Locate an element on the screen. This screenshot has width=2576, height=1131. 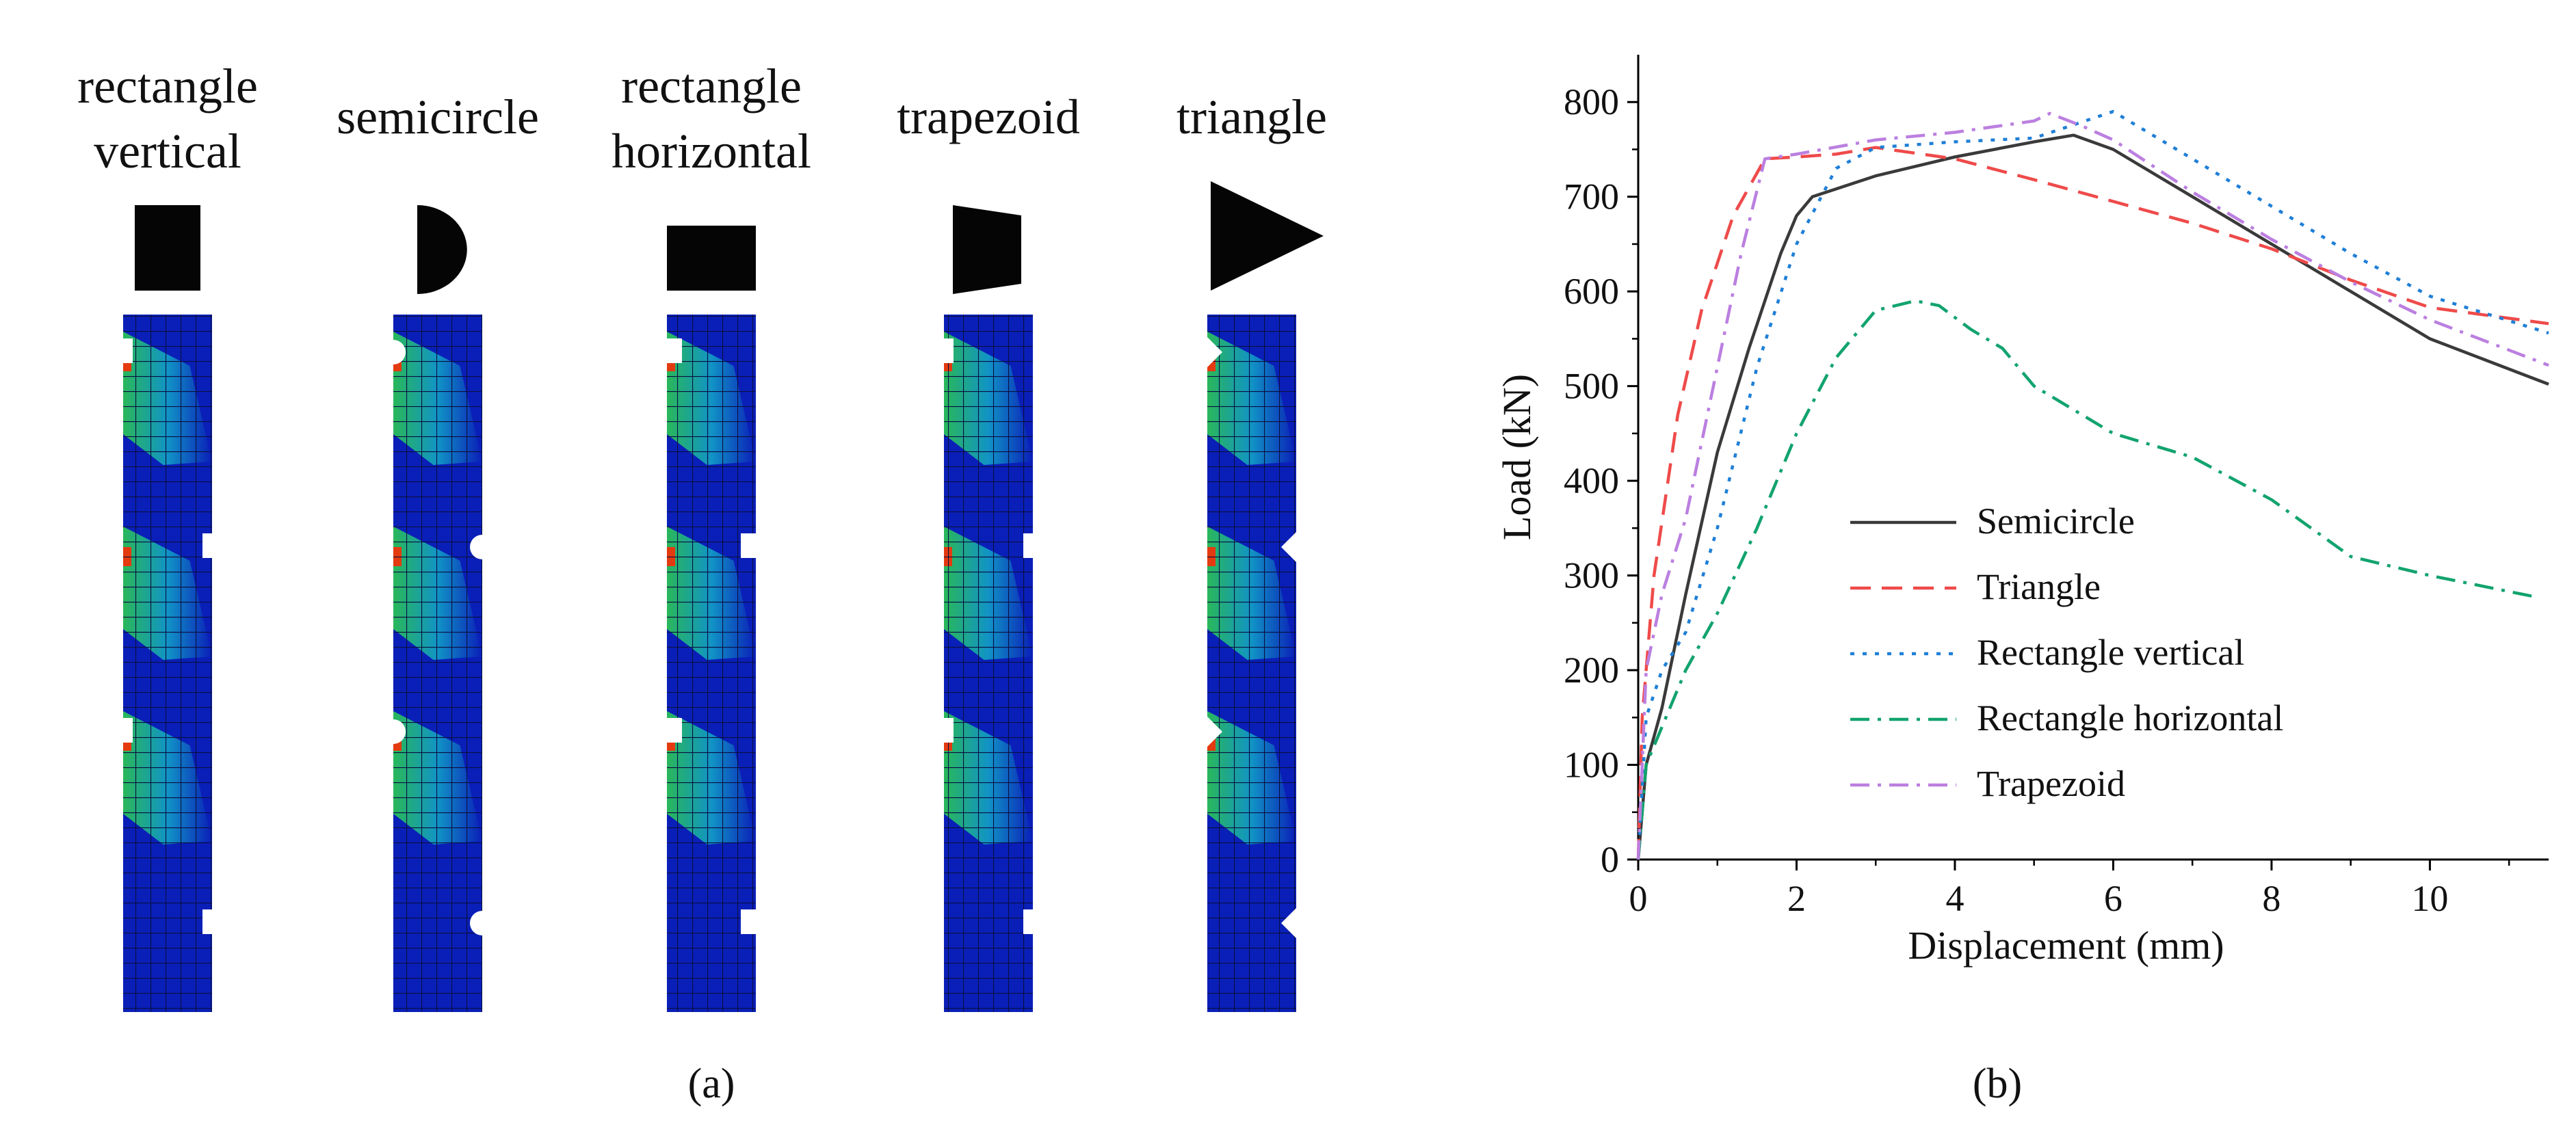
legend-label: Rectangle horizontal is located at coordinates (2130, 718).